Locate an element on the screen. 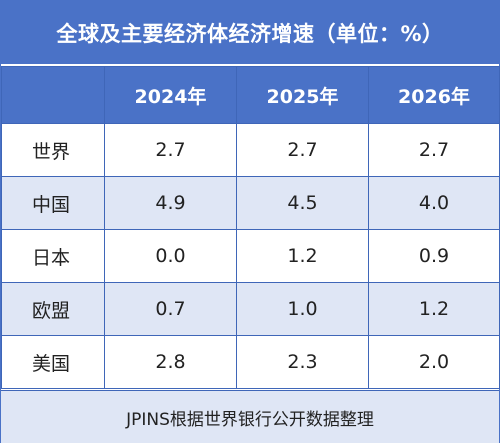 This screenshot has height=443, width=500. cell-value: 0.0 is located at coordinates (170, 256).